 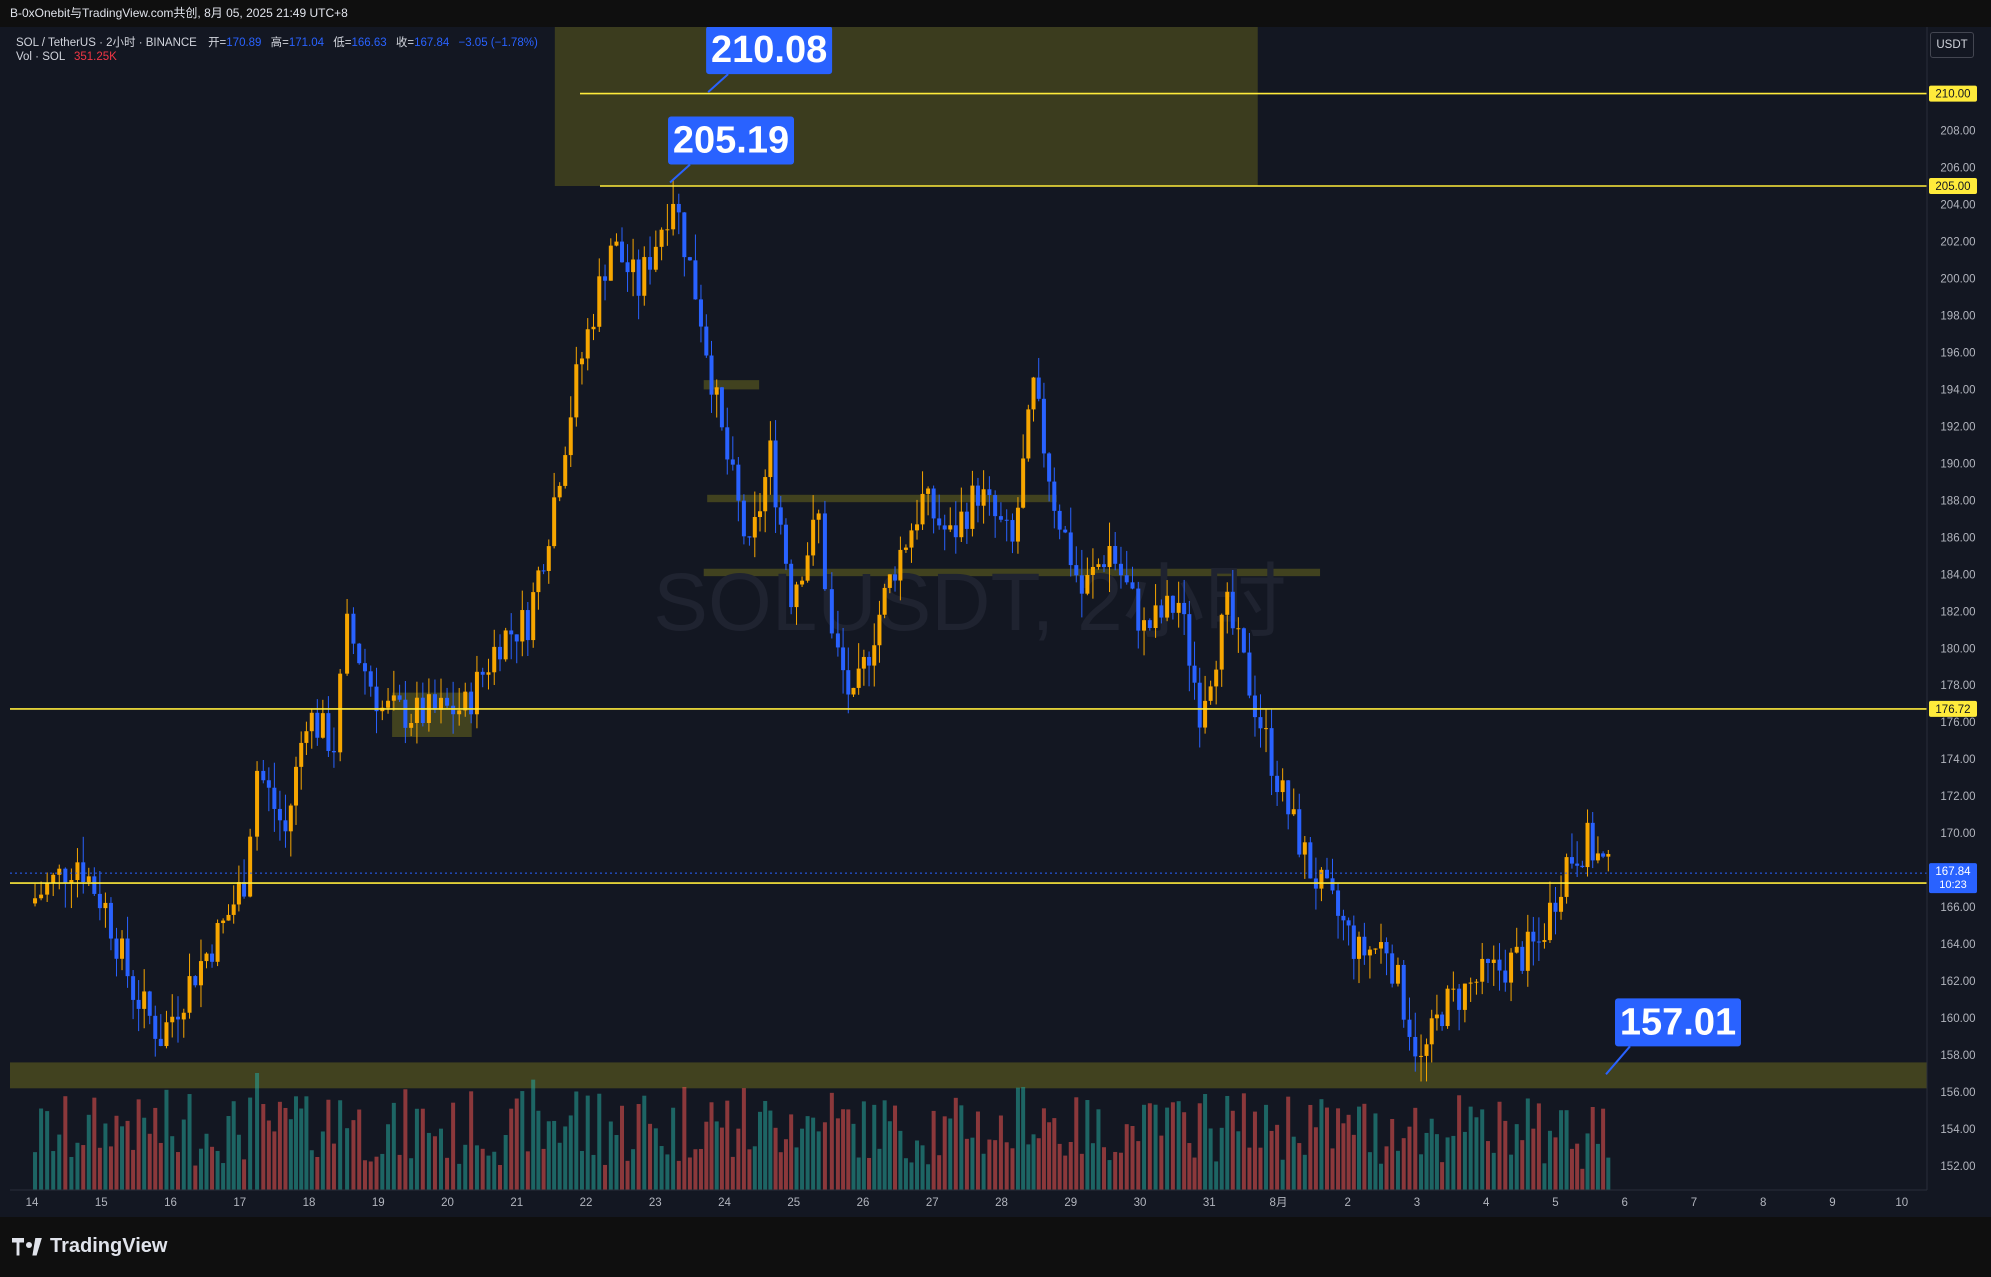 I want to click on legend-volume: 351.25K, so click(x=95, y=57).